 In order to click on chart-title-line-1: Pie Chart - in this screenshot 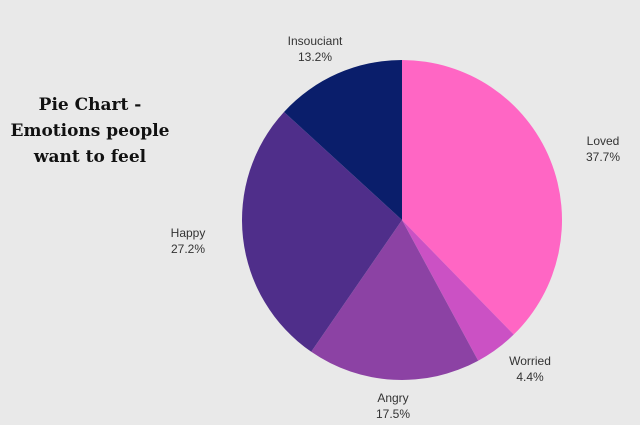, I will do `click(90, 105)`.